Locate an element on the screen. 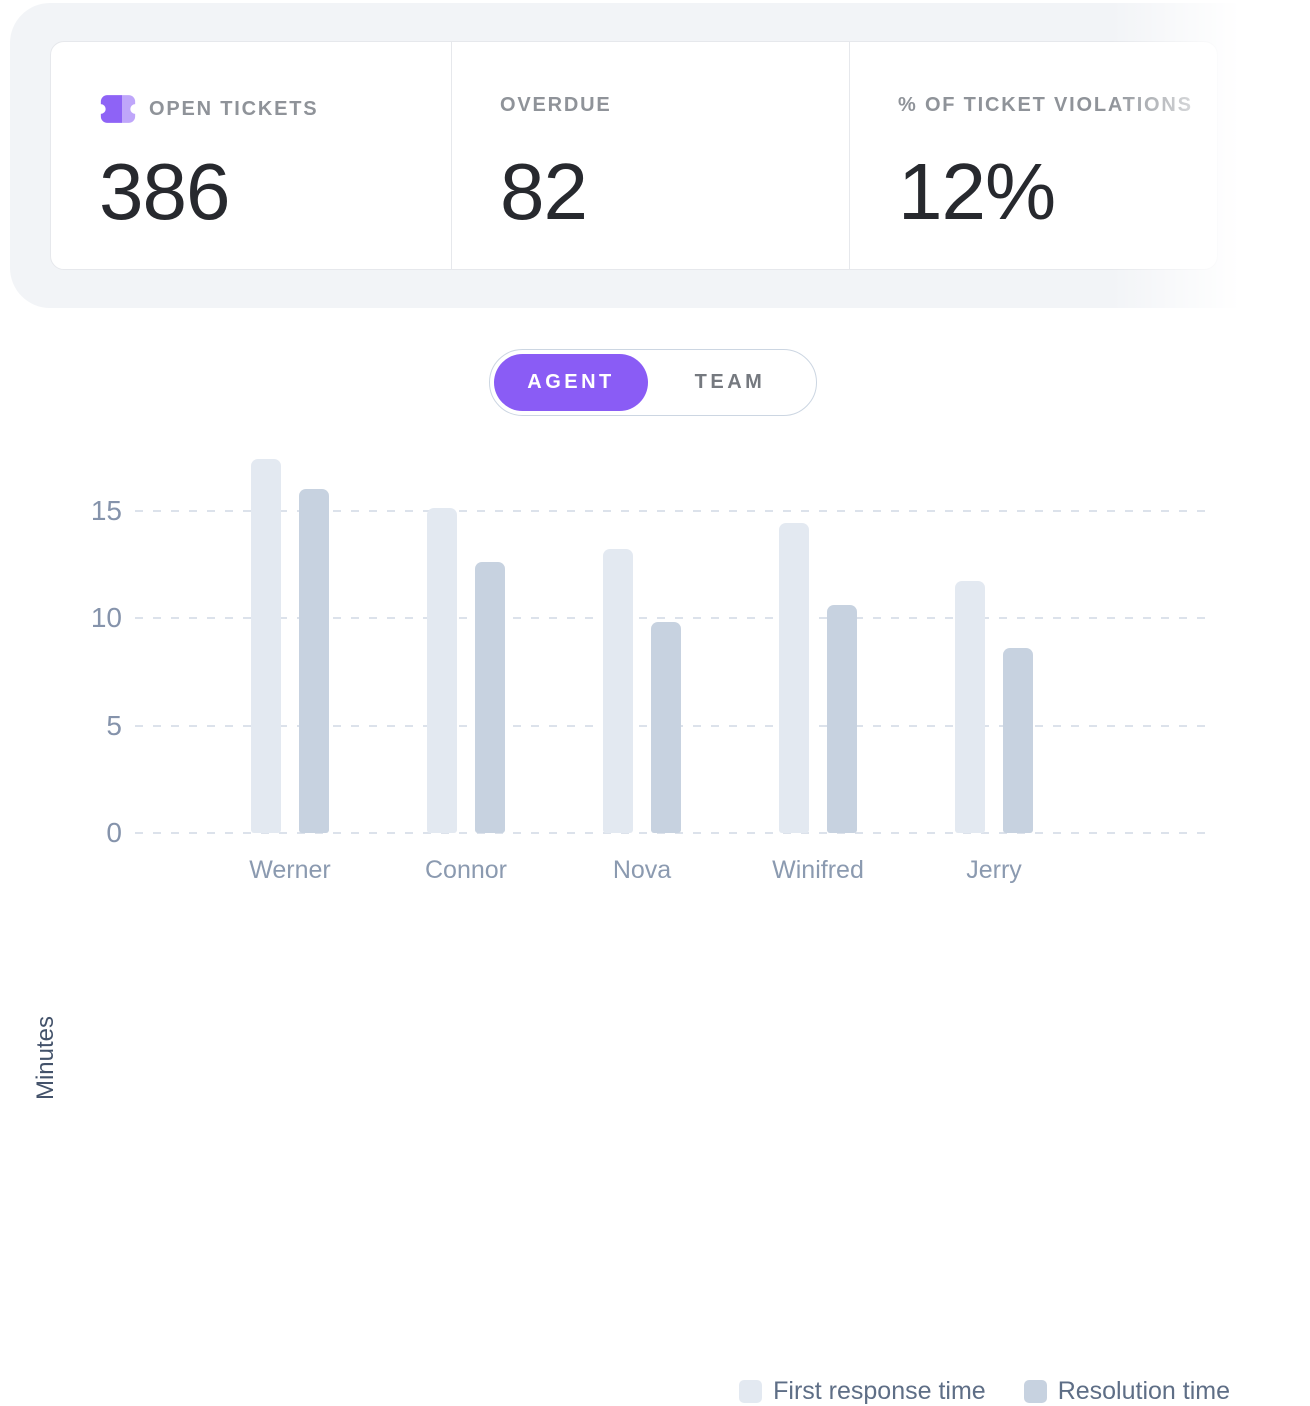  legend-label: First response time is located at coordinates (879, 1391).